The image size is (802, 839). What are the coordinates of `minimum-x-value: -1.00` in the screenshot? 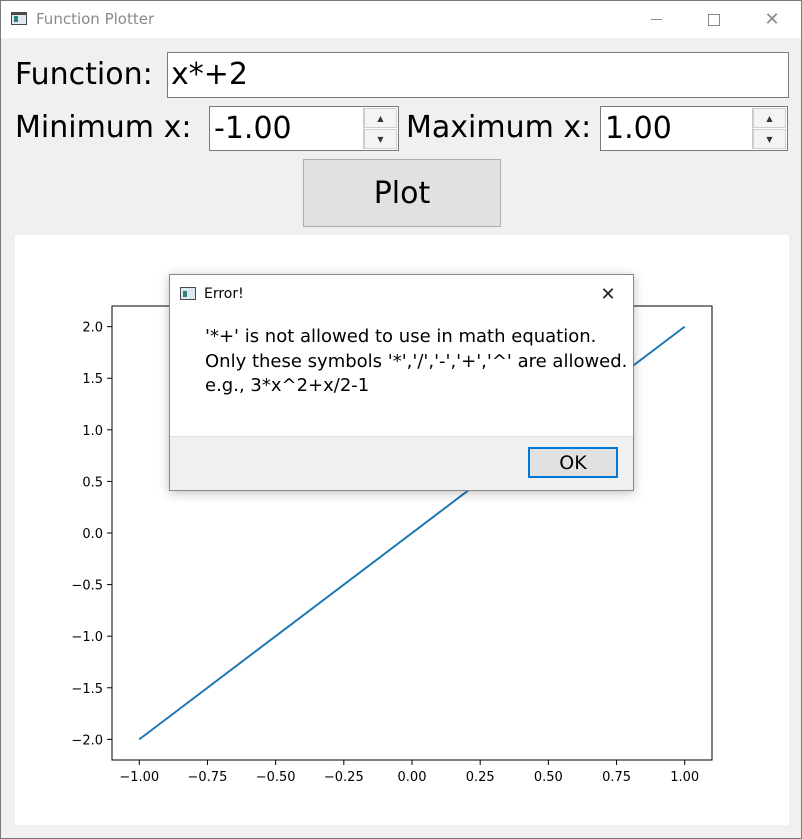 It's located at (253, 128).